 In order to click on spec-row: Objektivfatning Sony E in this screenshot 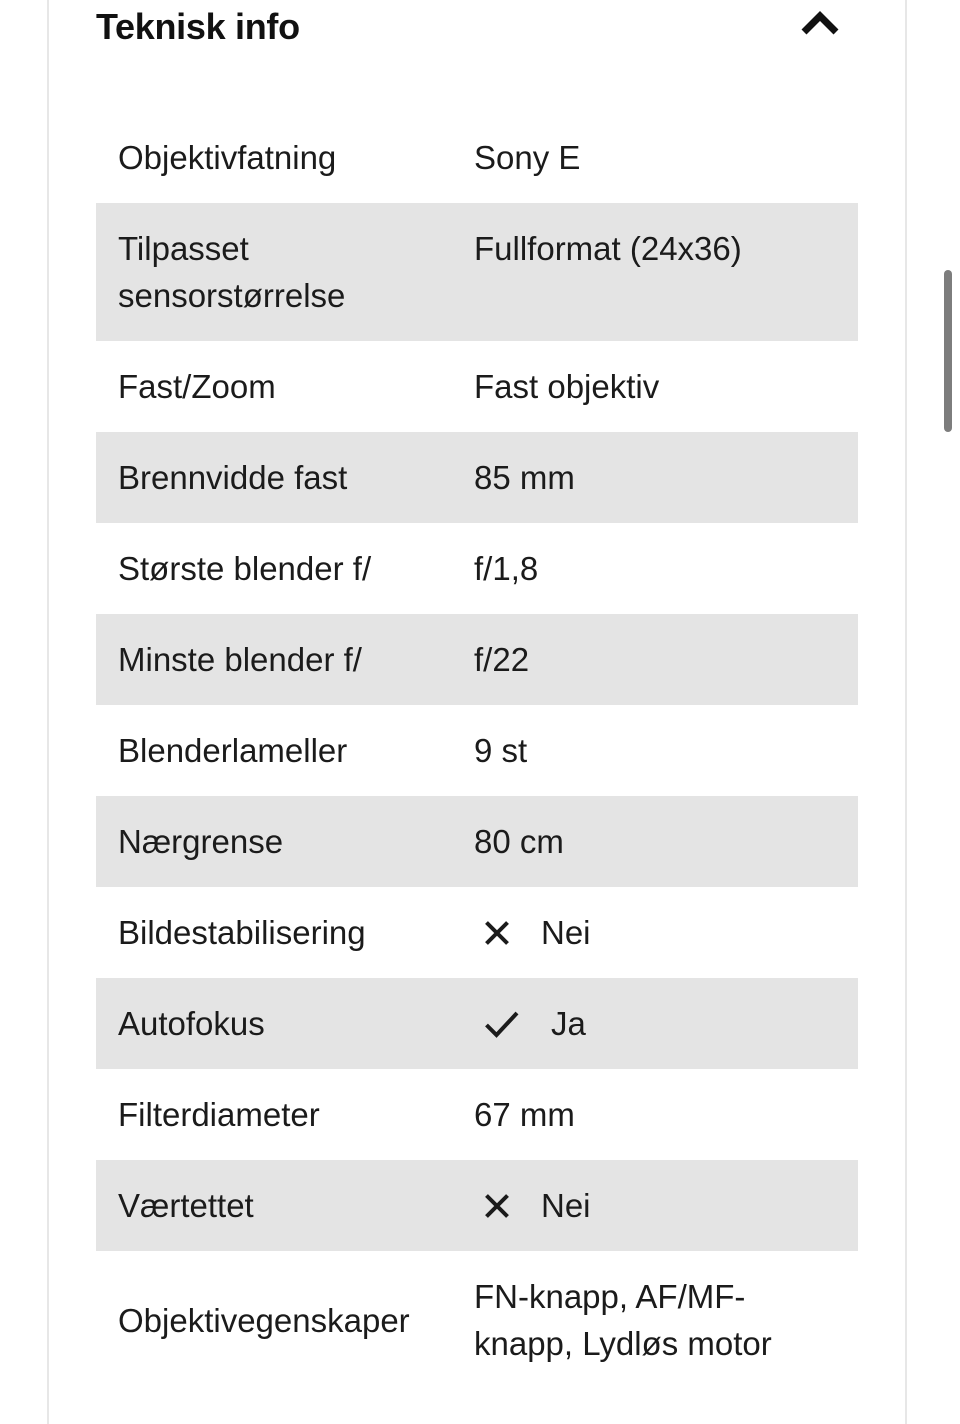, I will do `click(477, 157)`.